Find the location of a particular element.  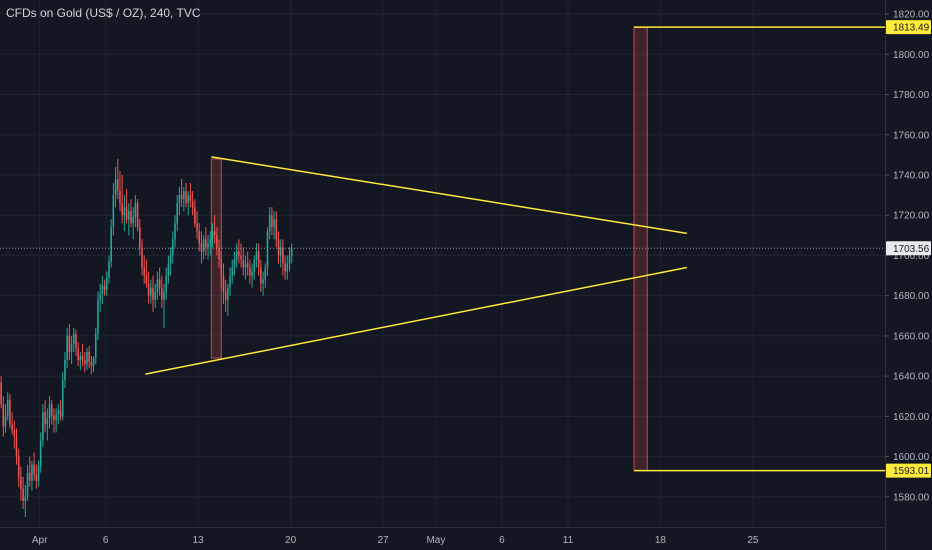

y-tick-label: 1620.00 is located at coordinates (911, 417).